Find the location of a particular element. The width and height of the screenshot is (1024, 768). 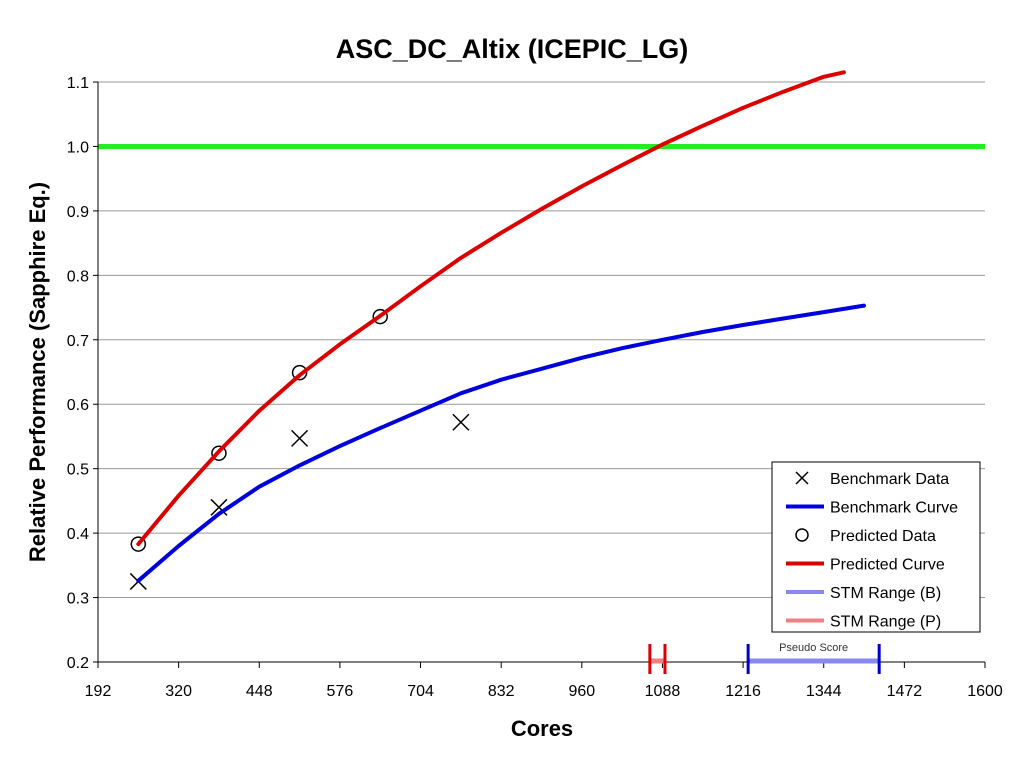

legend-item: STM Range (B) is located at coordinates (863, 593).